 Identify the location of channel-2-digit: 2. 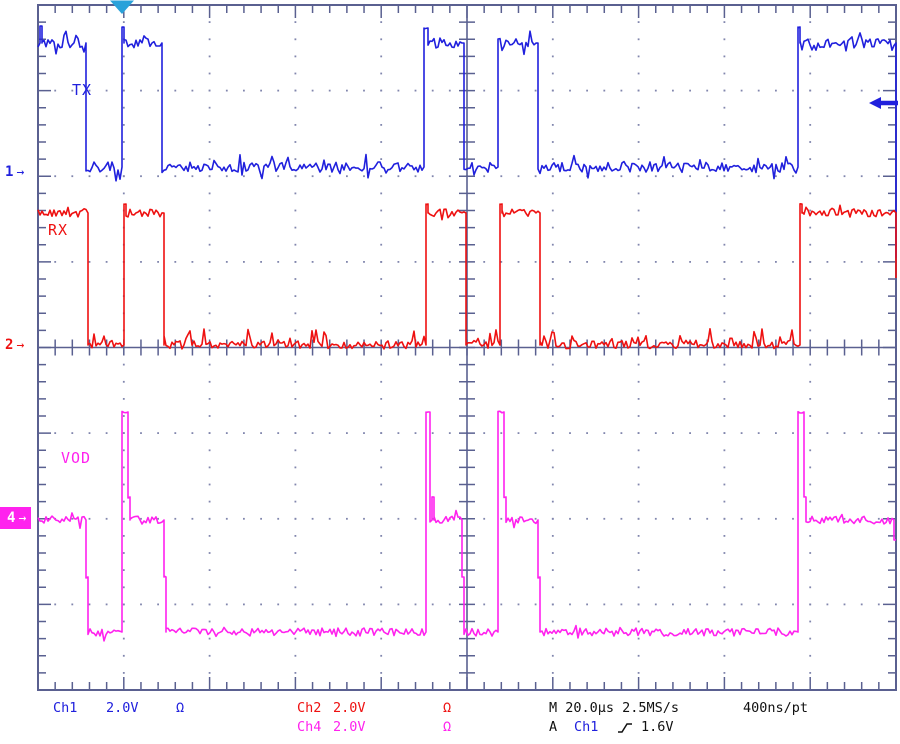
(9, 345).